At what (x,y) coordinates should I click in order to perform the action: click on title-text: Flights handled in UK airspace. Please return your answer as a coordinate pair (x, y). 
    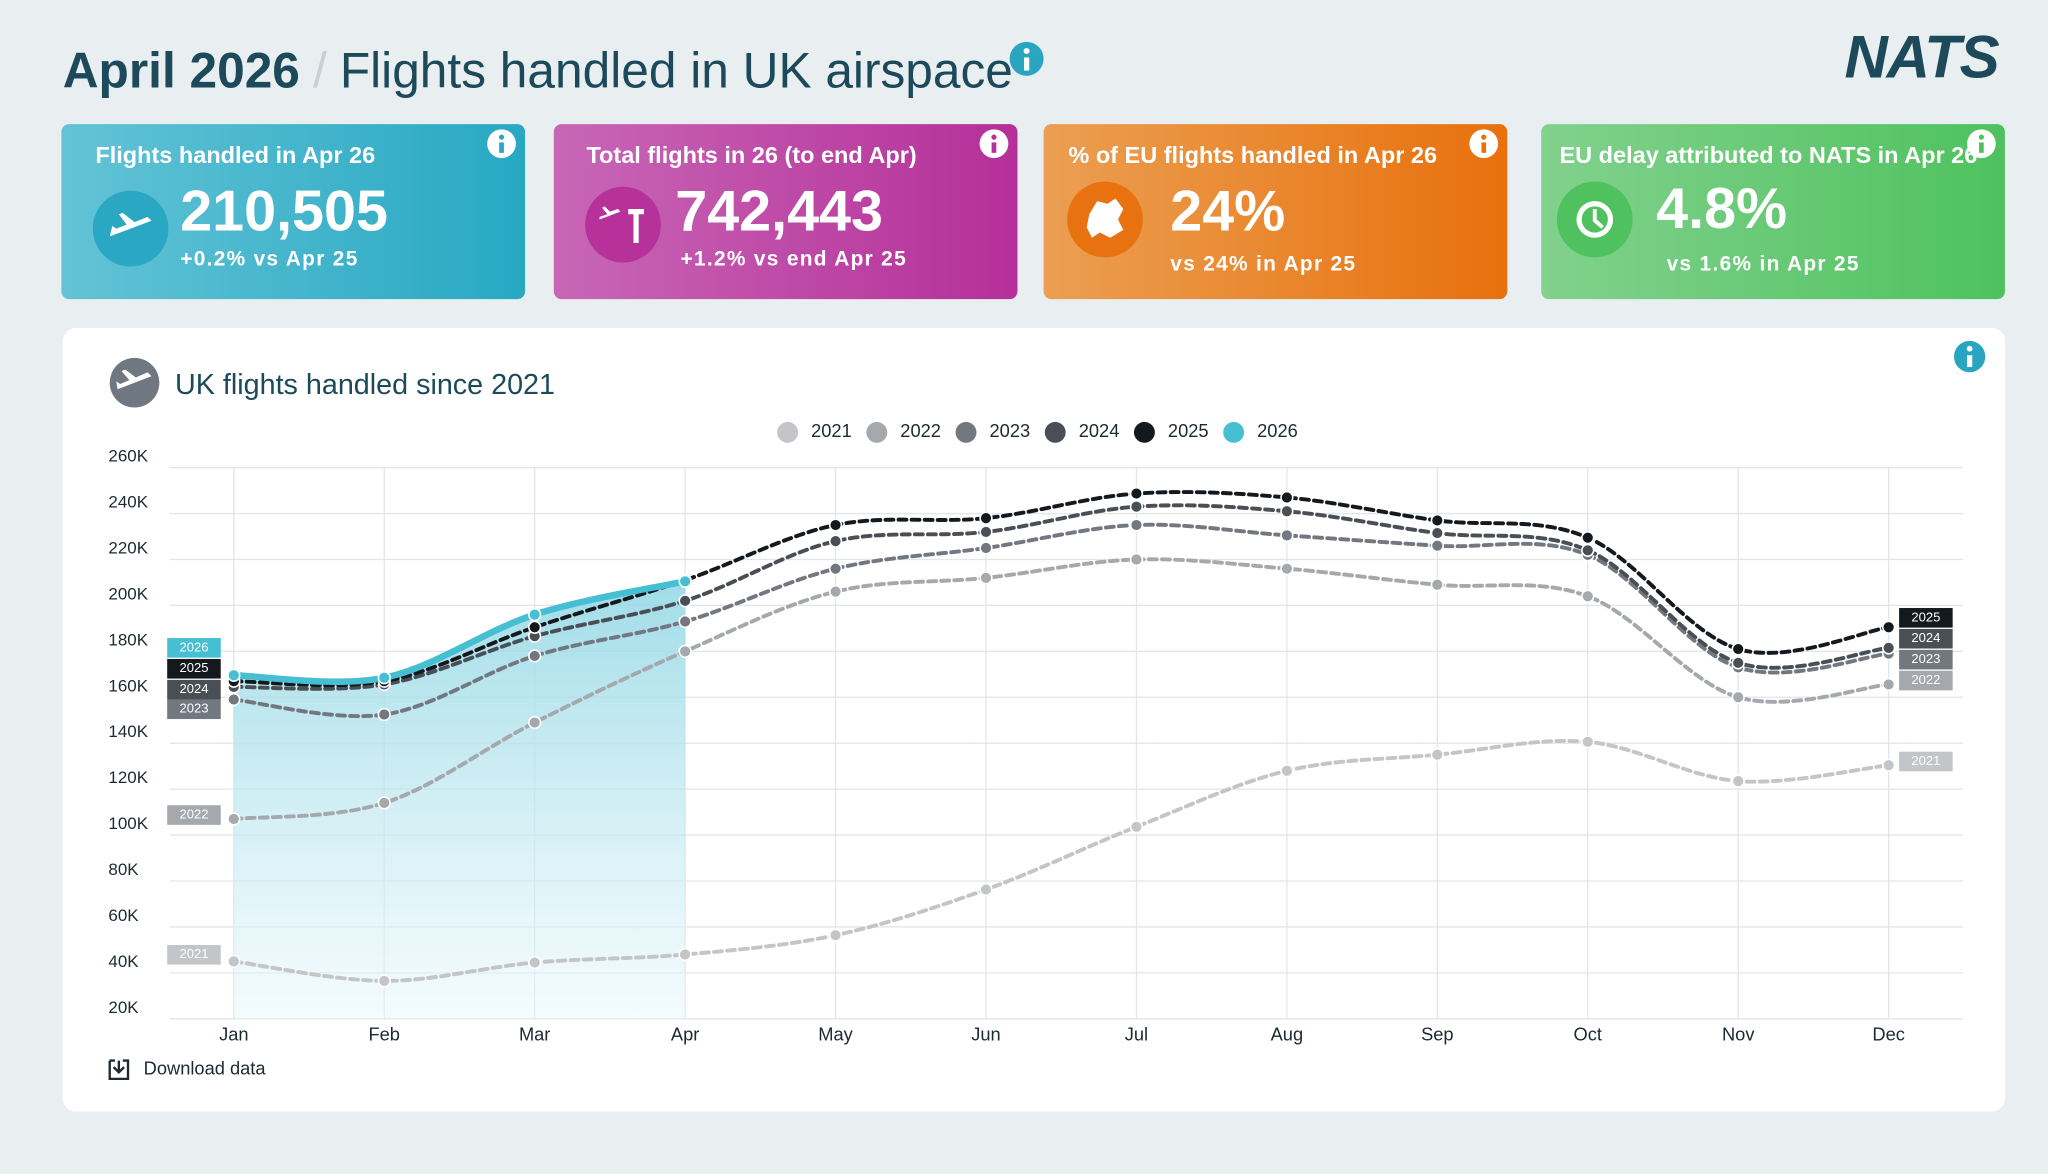
    Looking at the image, I should click on (676, 71).